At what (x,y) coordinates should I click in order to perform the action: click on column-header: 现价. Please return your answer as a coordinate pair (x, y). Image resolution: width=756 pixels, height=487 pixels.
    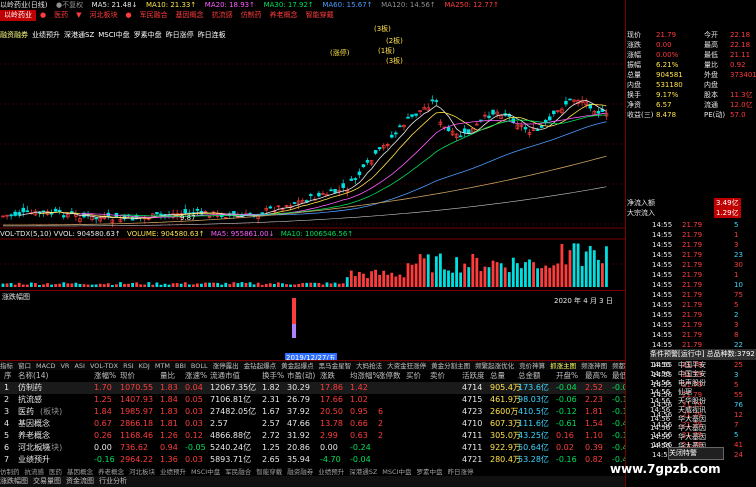
    Looking at the image, I should click on (127, 375).